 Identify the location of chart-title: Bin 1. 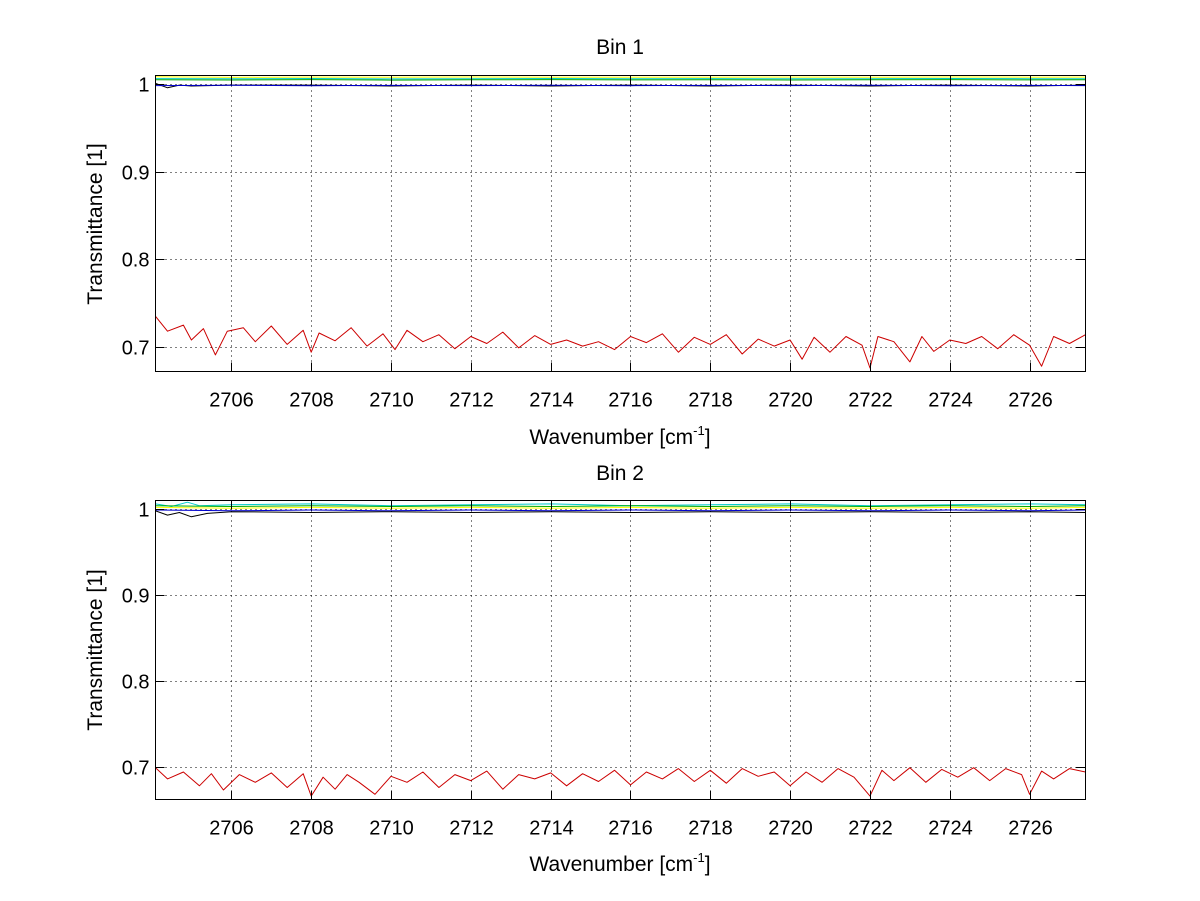
(620, 47).